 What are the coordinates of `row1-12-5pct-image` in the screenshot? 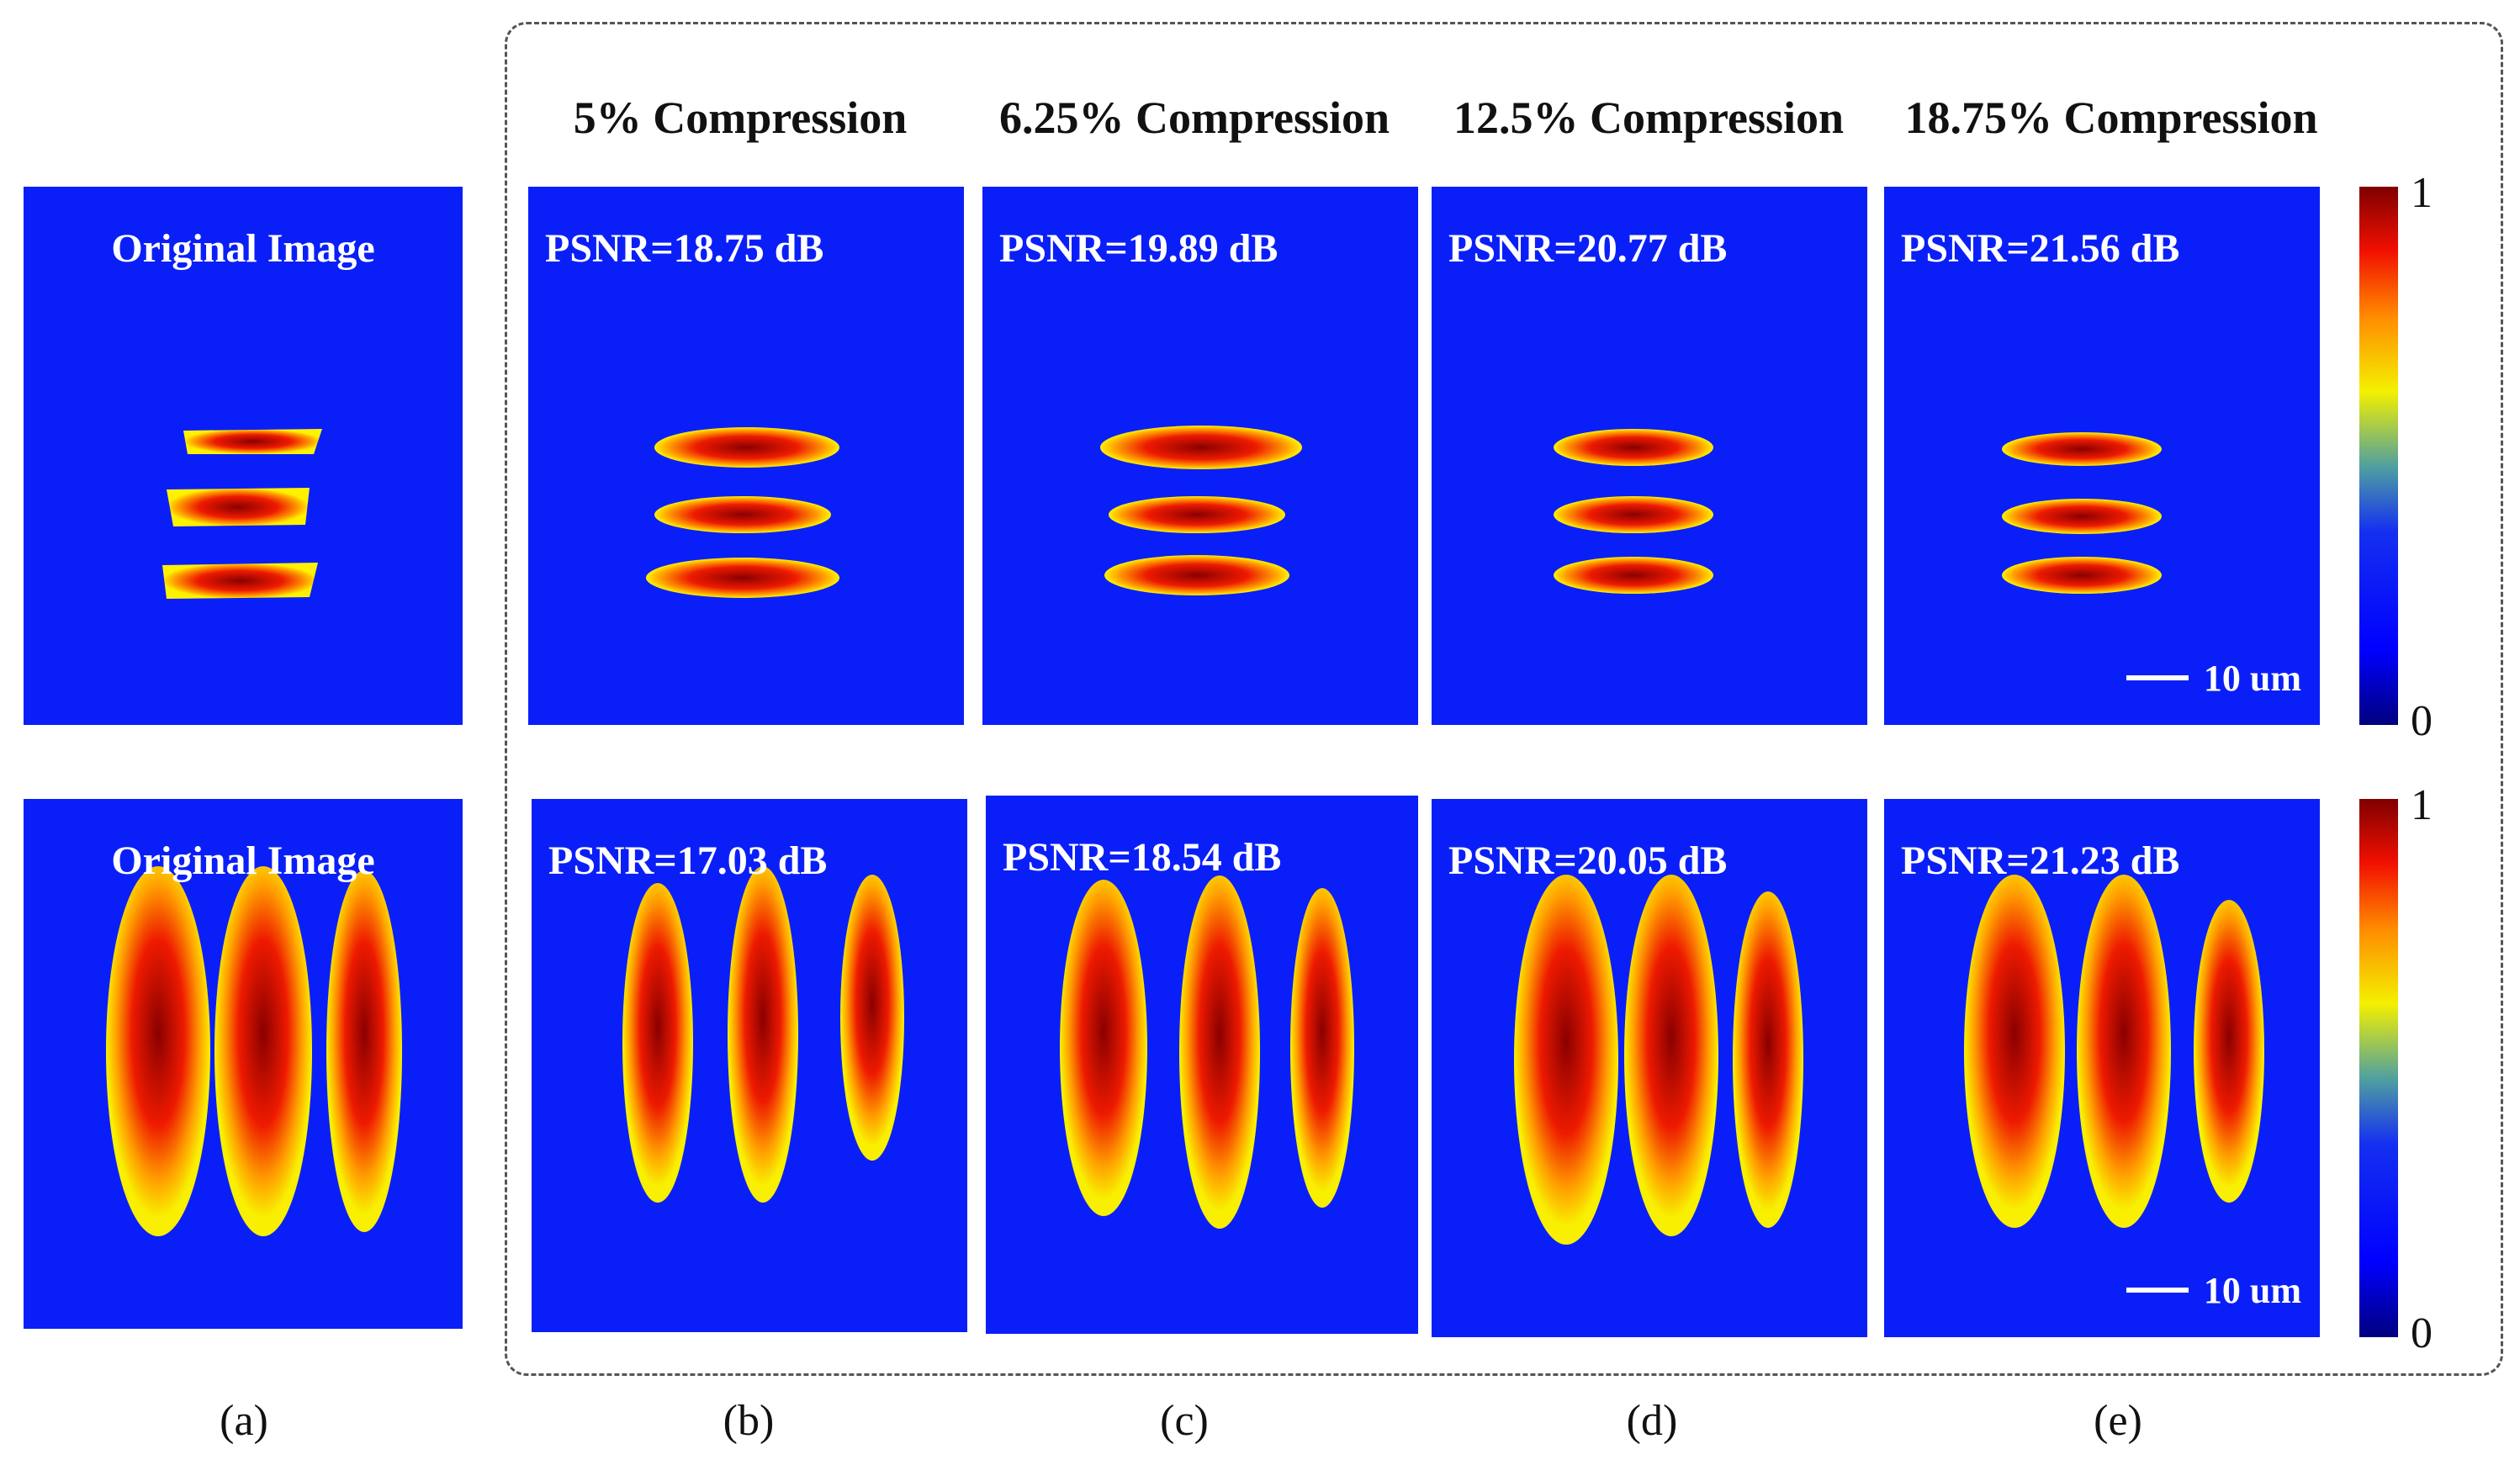 It's located at (1633, 511).